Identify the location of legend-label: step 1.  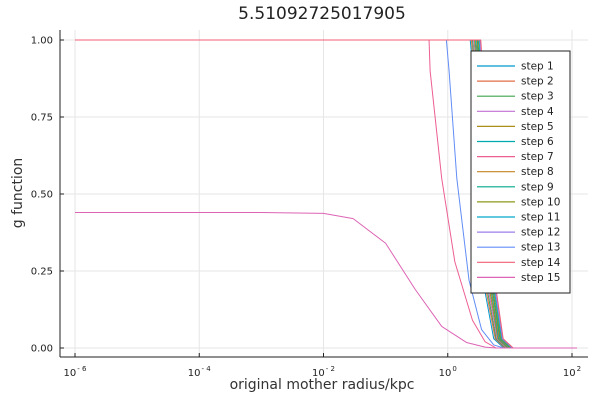
(537, 67).